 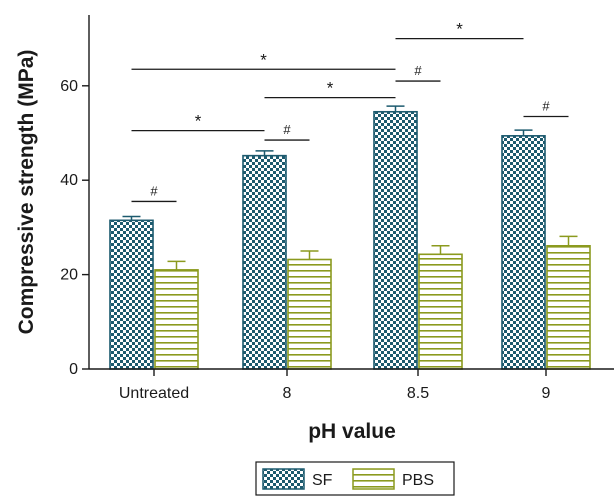 What do you see at coordinates (330, 88) in the screenshot?
I see `significance-label-3: *` at bounding box center [330, 88].